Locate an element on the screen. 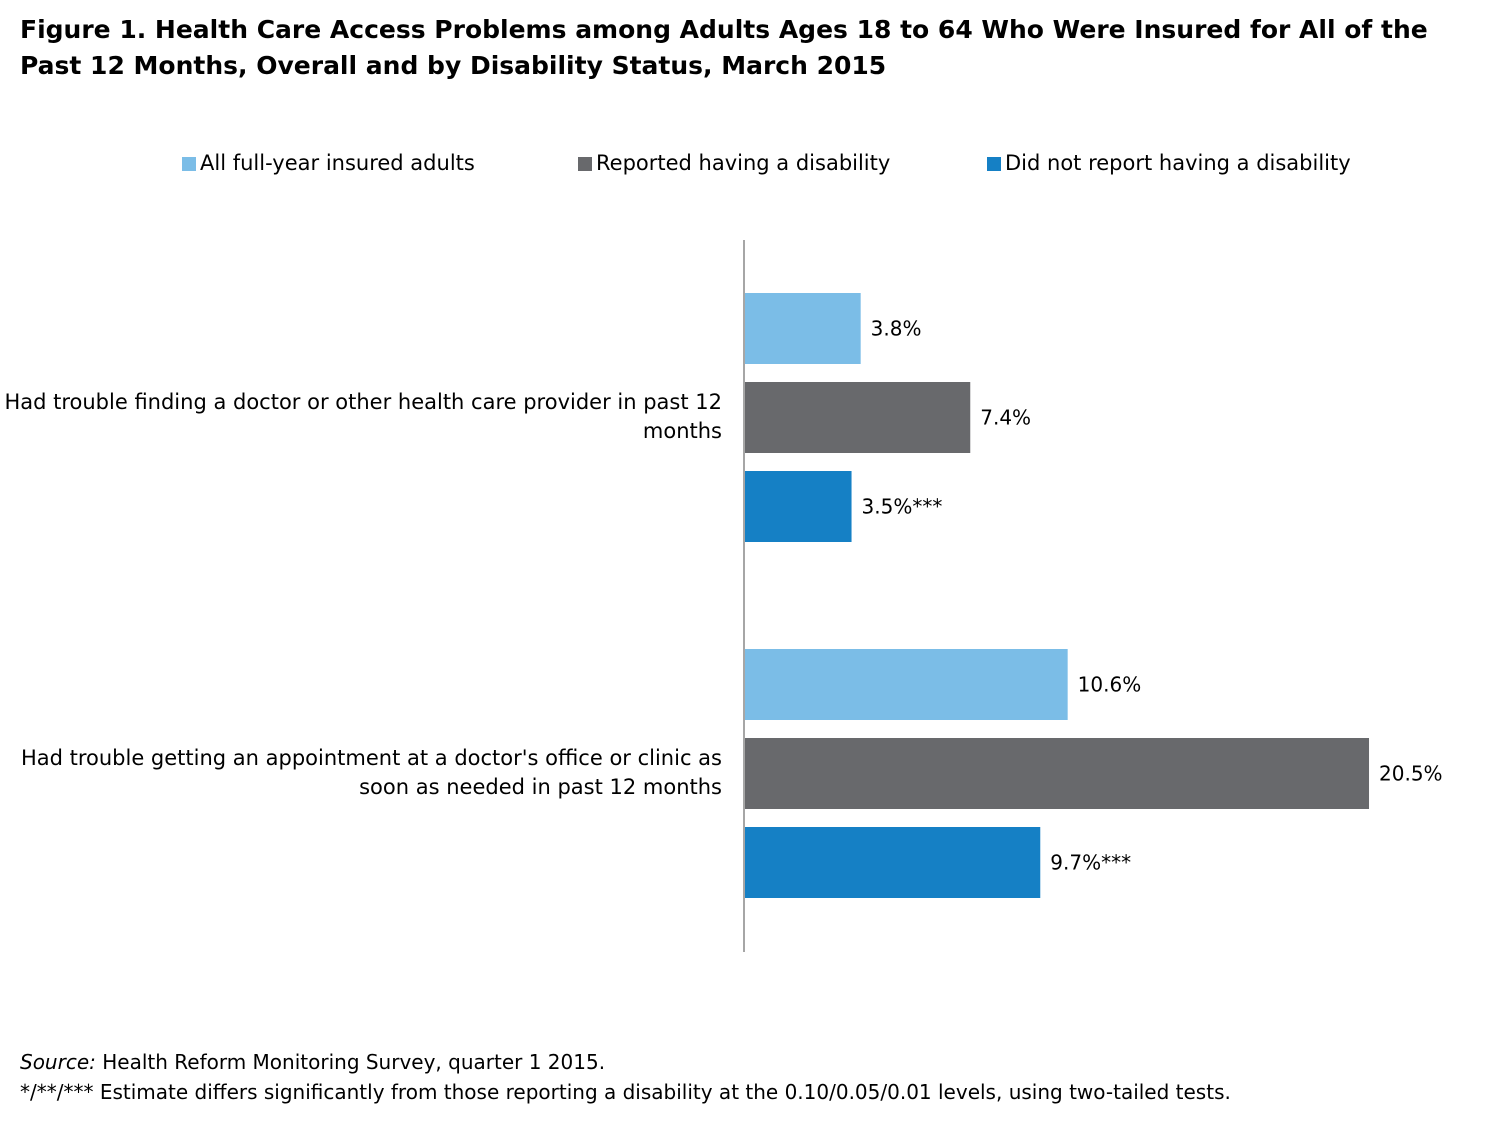 The height and width of the screenshot is (1127, 1505). legend-item-all: All full-year insured adults is located at coordinates (328, 163).